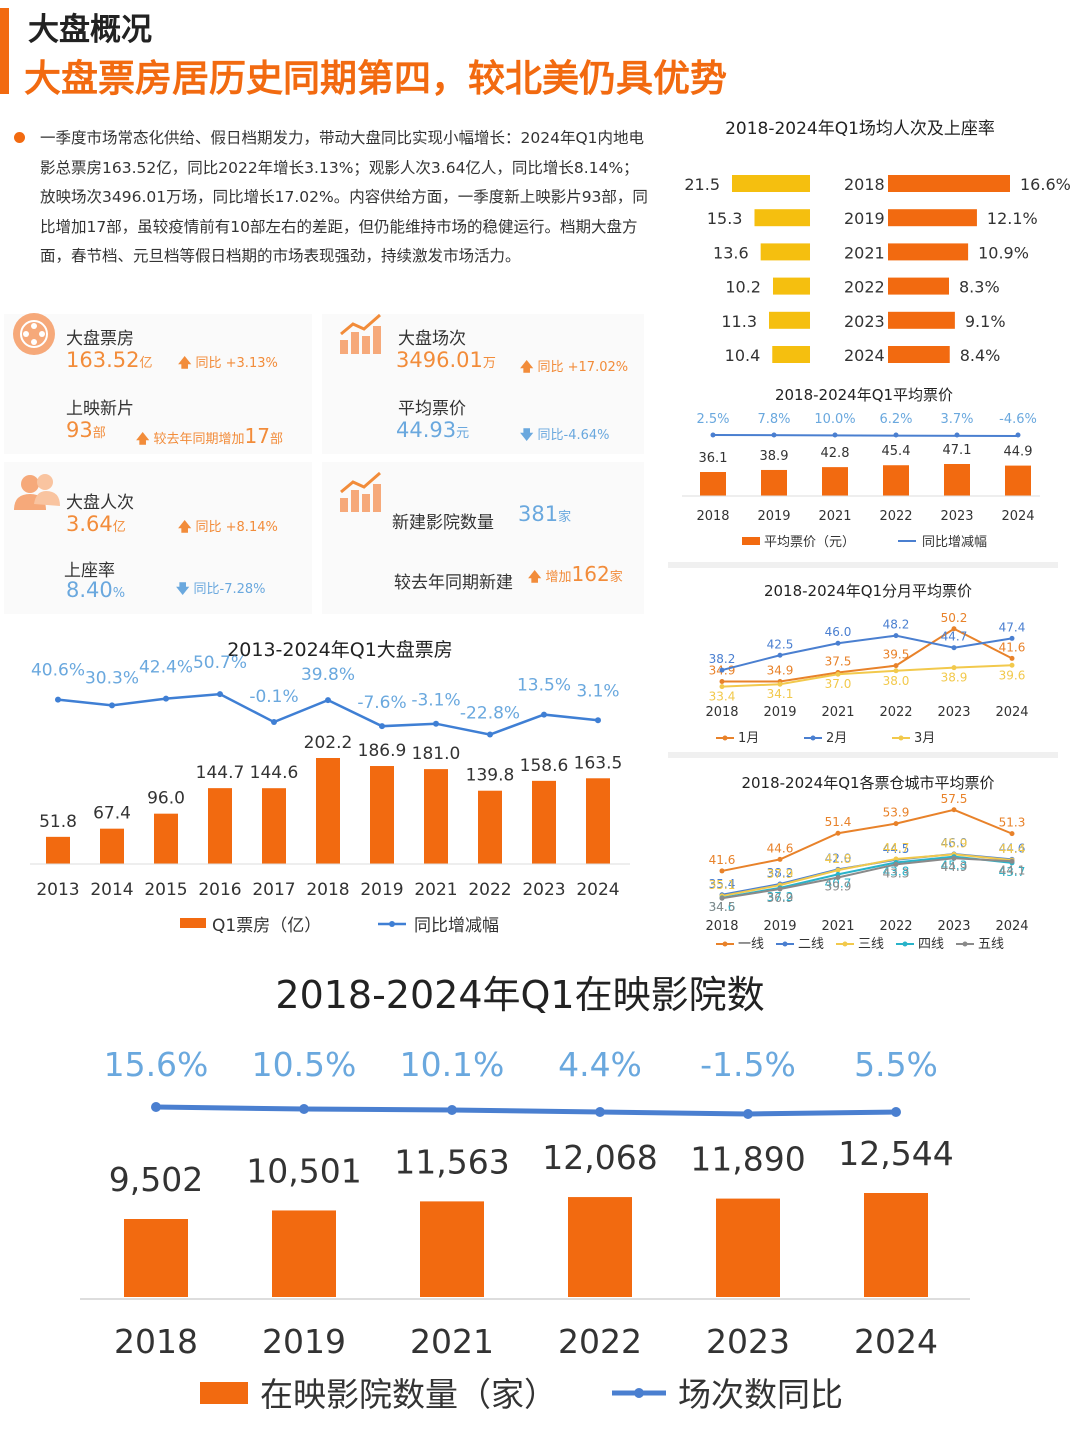 The image size is (1080, 1440). What do you see at coordinates (731, 252) in the screenshot?
I see `attendance-label: 13.6` at bounding box center [731, 252].